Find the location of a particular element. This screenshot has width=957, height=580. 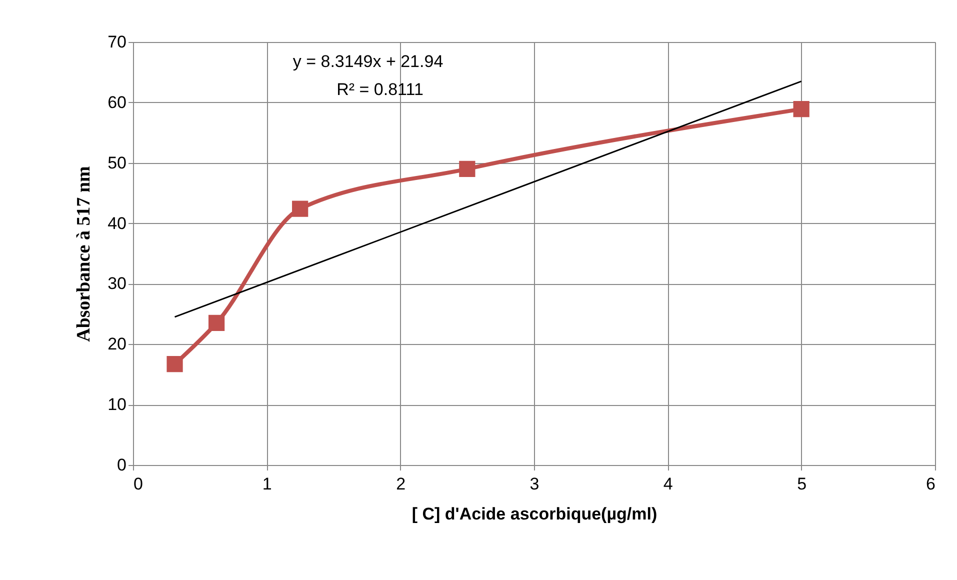

y-tick-label: 0 is located at coordinates (121, 465).